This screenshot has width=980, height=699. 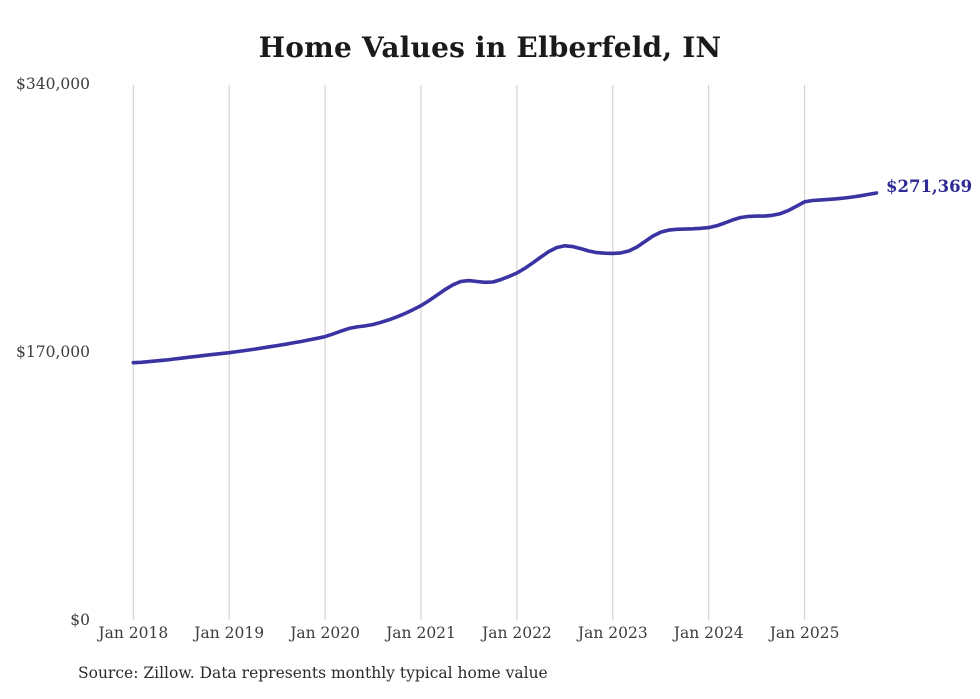 I want to click on y-tick-label-top: $340,000, so click(x=53, y=84).